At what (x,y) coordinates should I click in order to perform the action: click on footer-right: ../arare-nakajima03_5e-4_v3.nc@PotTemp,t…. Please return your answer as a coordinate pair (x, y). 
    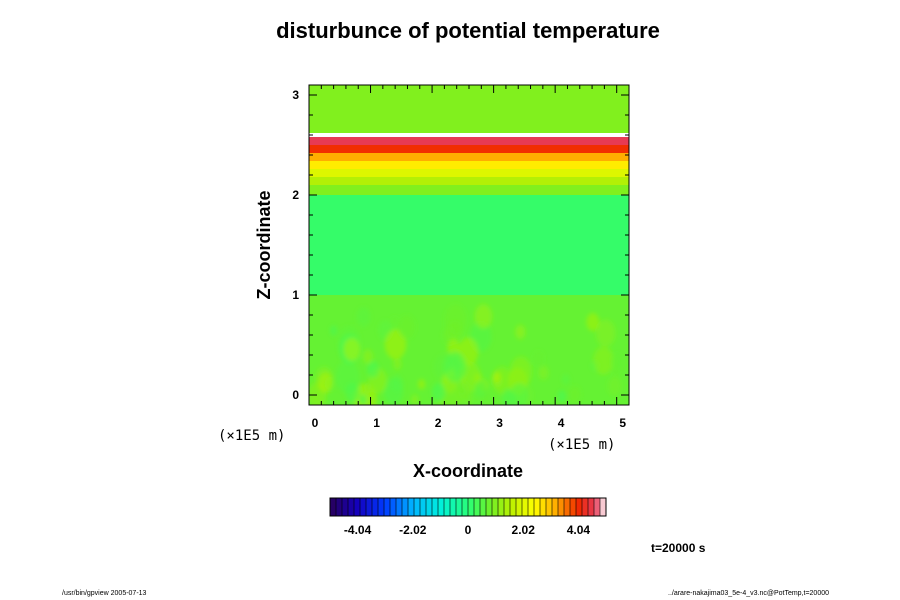
    Looking at the image, I should click on (748, 593).